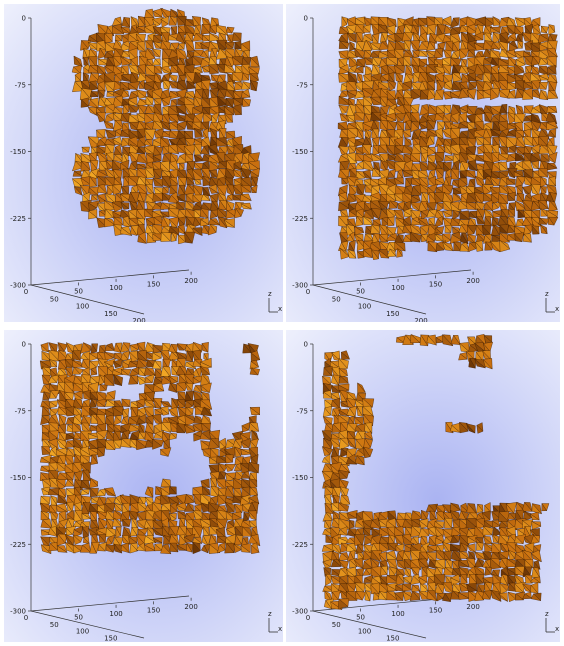 This screenshot has width=564, height=646. What do you see at coordinates (364, 307) in the screenshot?
I see `depth-tick-label: 100` at bounding box center [364, 307].